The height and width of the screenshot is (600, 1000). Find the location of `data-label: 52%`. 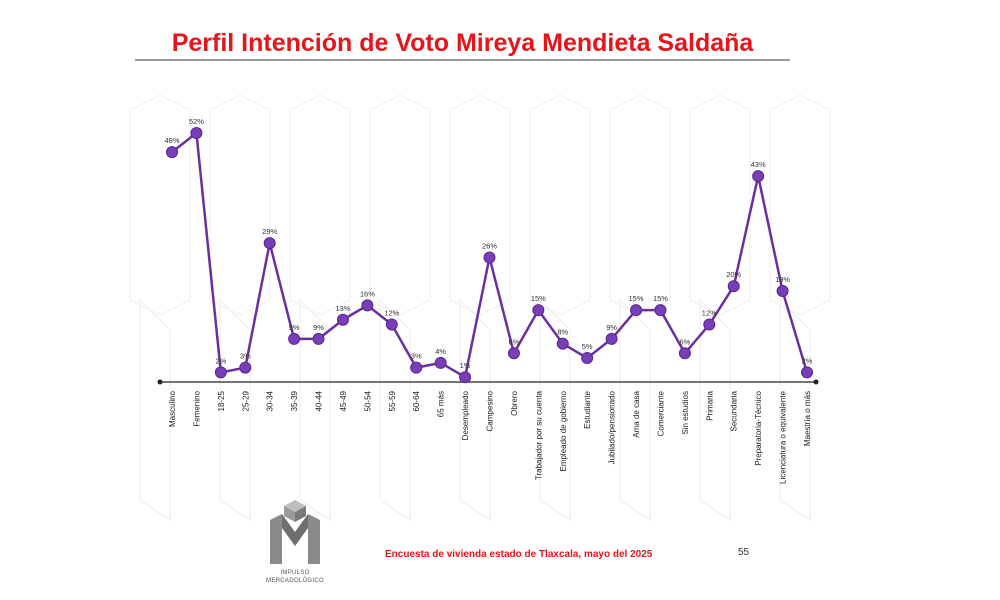

data-label: 52% is located at coordinates (196, 121).